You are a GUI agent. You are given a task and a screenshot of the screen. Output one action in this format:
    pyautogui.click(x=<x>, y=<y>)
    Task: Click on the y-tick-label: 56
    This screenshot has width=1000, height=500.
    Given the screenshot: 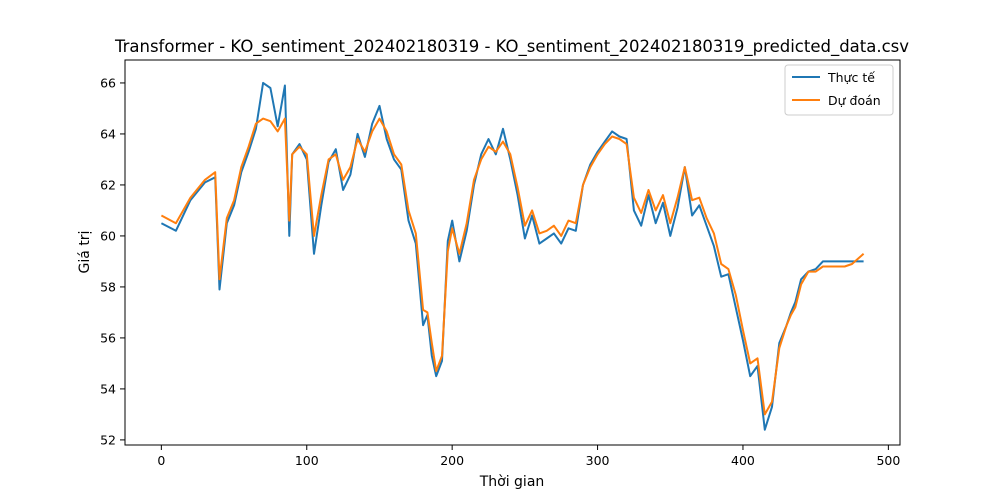 What is the action you would take?
    pyautogui.click(x=108, y=337)
    